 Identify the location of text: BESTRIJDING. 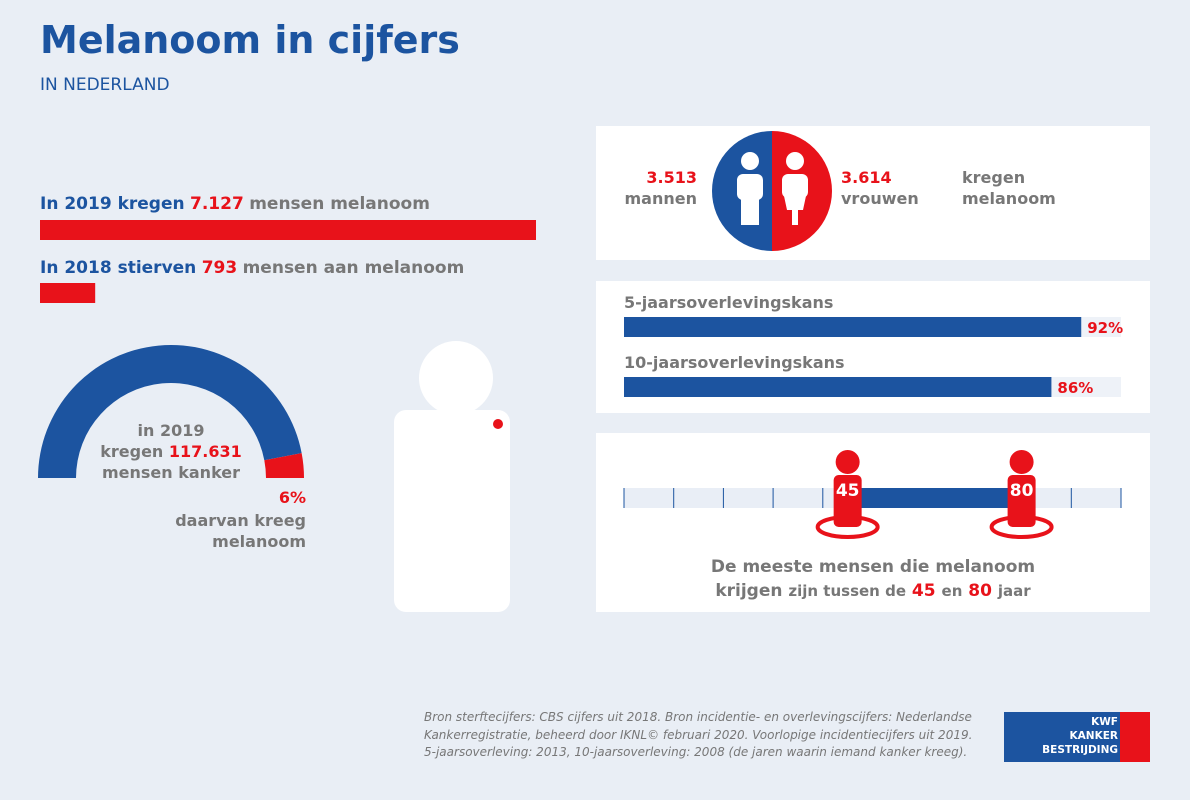
(1080, 750).